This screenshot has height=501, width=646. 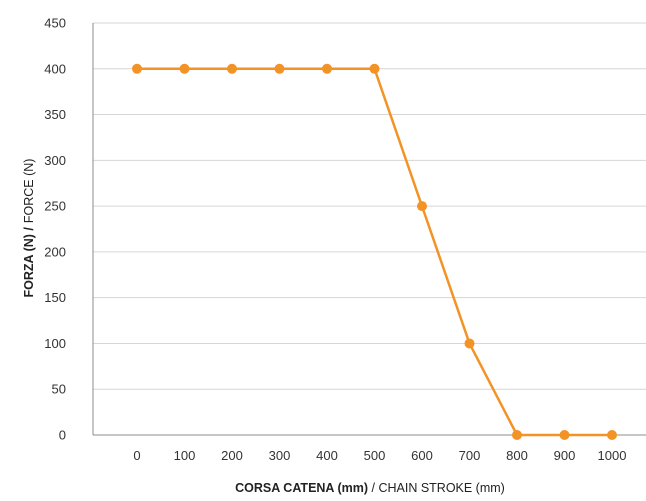 I want to click on y-tick-label-300: 300, so click(x=55, y=160).